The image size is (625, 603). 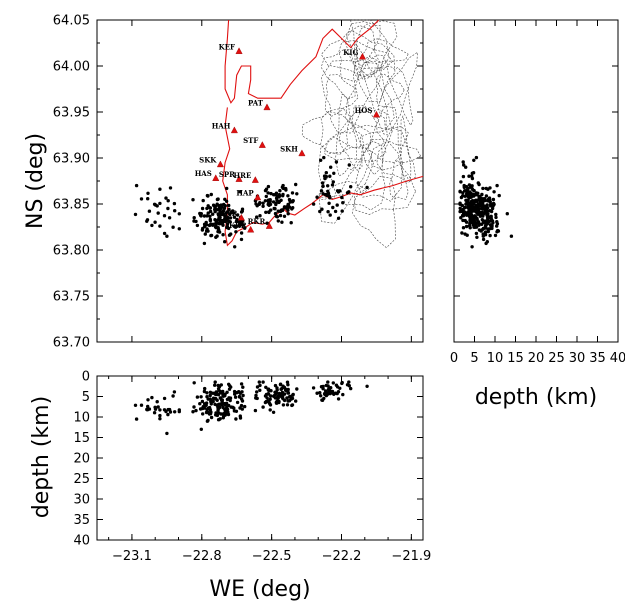 What do you see at coordinates (302, 61) in the screenshot?
I see `coastline-segment` at bounding box center [302, 61].